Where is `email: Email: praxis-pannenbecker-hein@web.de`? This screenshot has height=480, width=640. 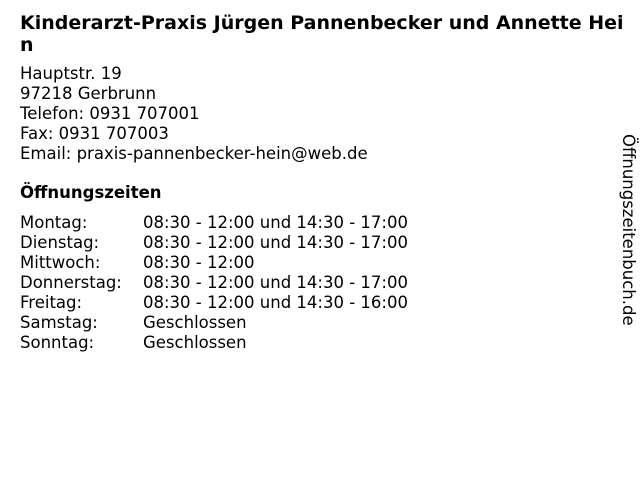
email: Email: praxis-pannenbecker-hein@web.de is located at coordinates (194, 153).